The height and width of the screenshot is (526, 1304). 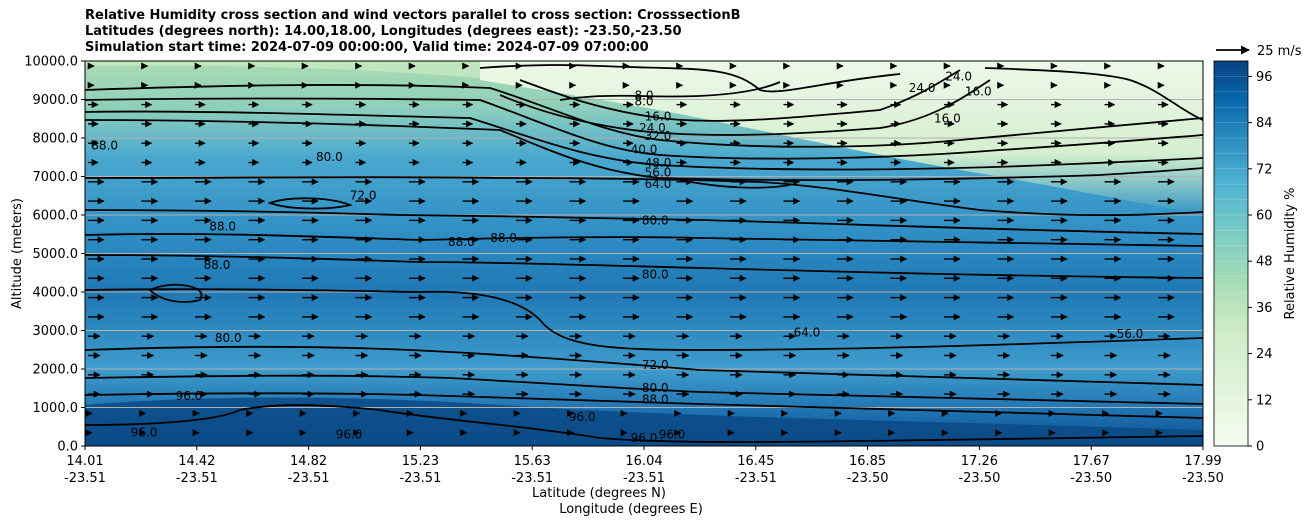 What do you see at coordinates (56, 254) in the screenshot?
I see `y-tick-label: 5000.0` at bounding box center [56, 254].